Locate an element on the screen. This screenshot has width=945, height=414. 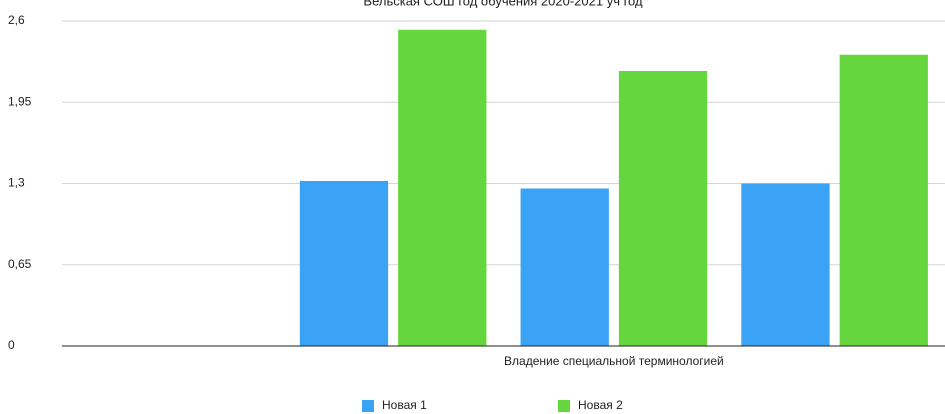
y-tick-label: 1,95 is located at coordinates (20, 101).